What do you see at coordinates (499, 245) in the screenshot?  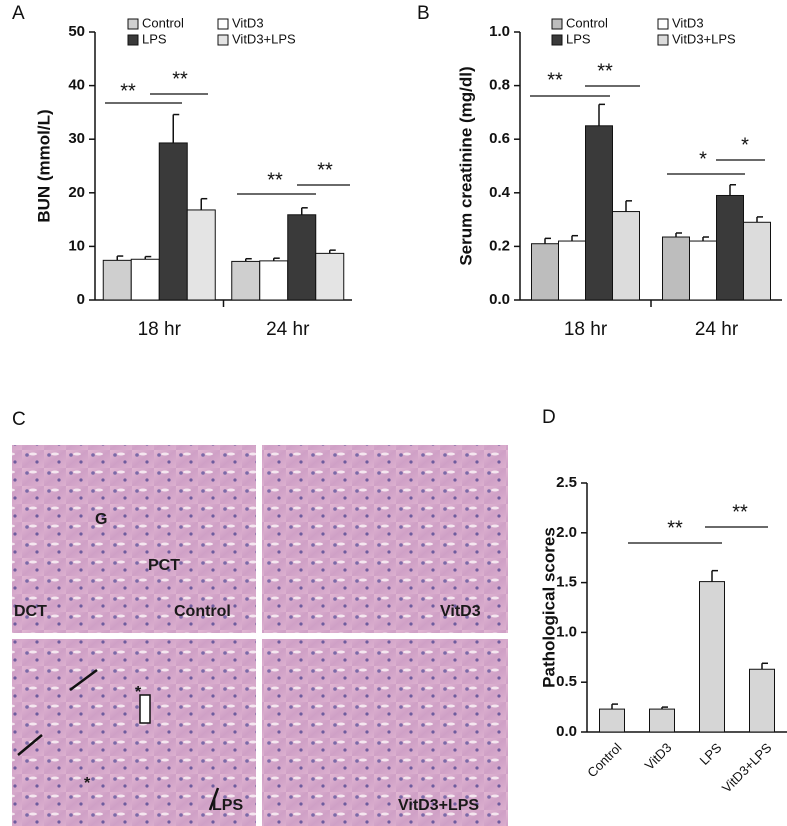 I see `y-tick-label: 0.2` at bounding box center [499, 245].